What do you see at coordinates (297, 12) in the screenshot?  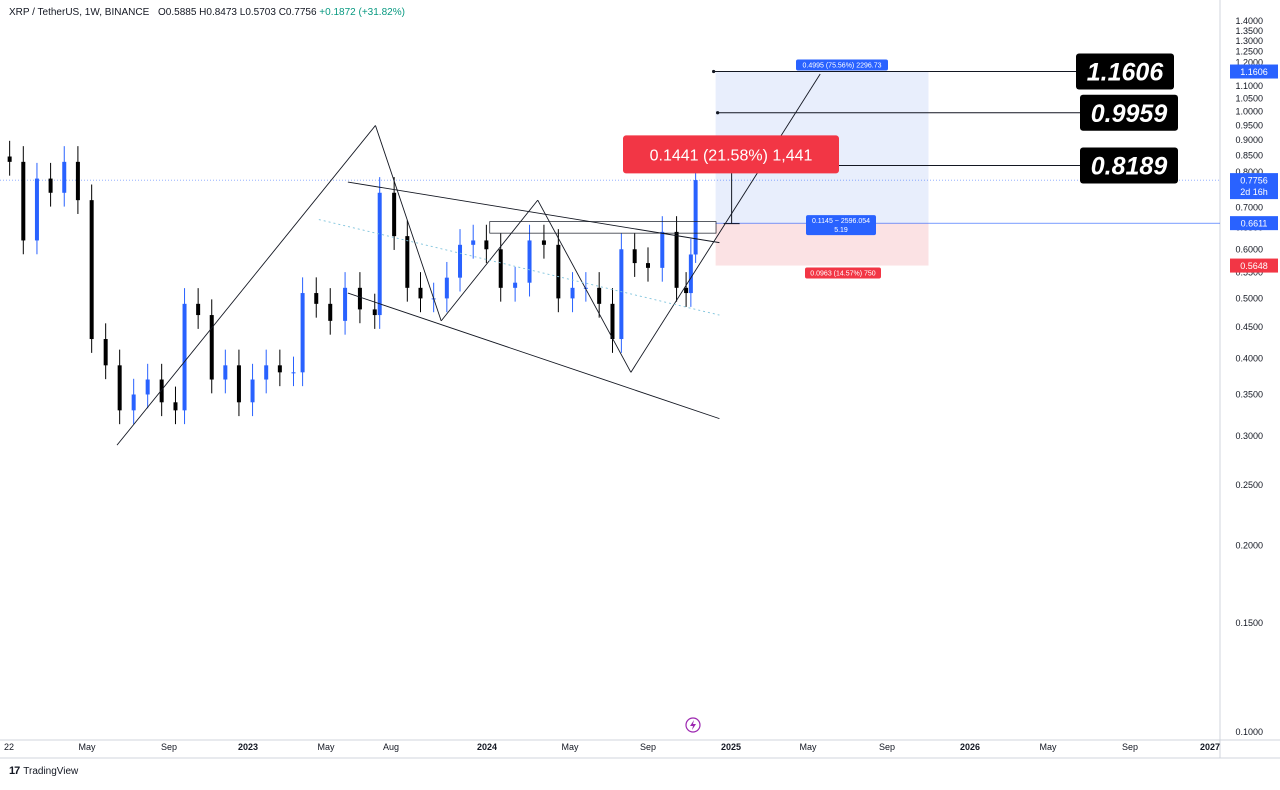 I see `ohlc-close: C0.7756` at bounding box center [297, 12].